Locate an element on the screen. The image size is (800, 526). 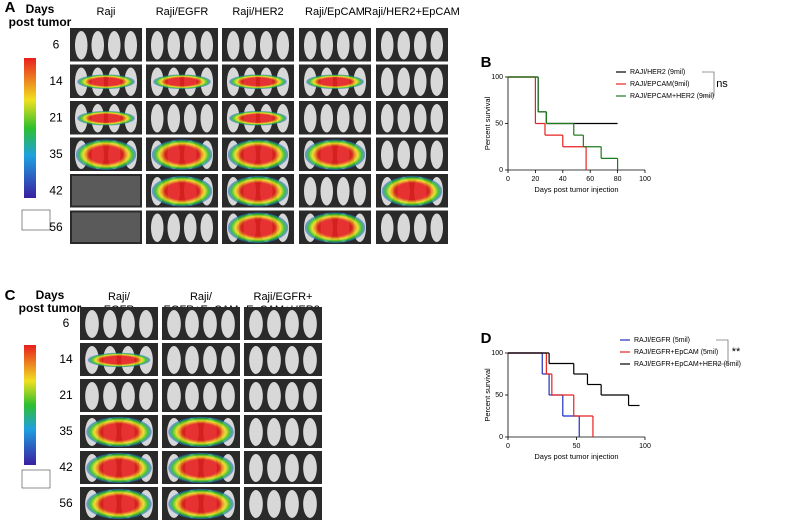
x-tick-label: 20 is located at coordinates (536, 179).